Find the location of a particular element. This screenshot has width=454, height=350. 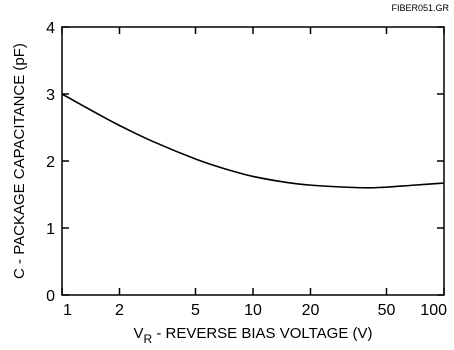

x-axis-title-rest: - REVERSE BIAS VOLTAGE (V) is located at coordinates (262, 333).